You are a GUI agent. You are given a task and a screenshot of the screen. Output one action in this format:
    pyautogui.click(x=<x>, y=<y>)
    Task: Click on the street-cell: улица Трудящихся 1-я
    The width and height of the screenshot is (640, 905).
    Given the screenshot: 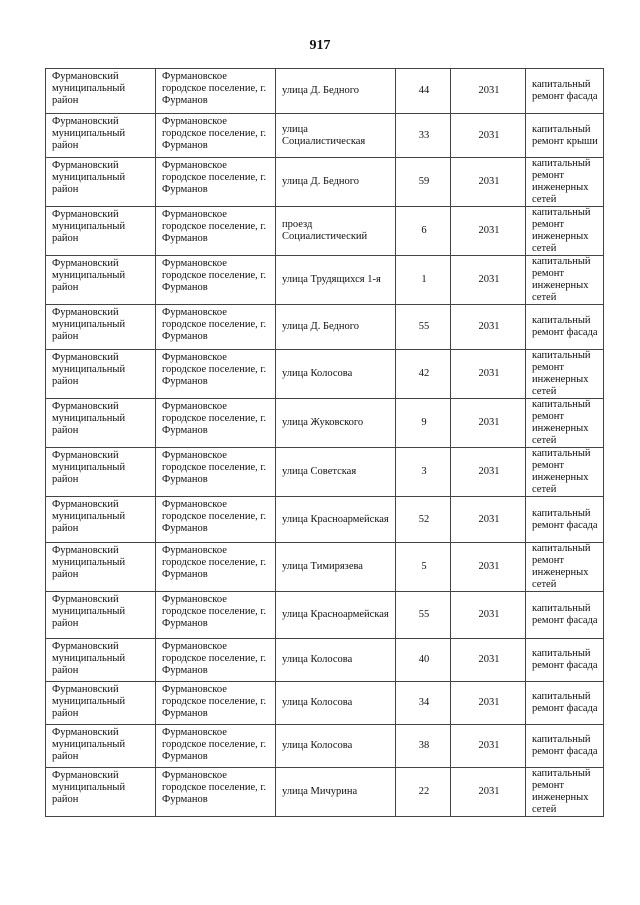 What is the action you would take?
    pyautogui.click(x=335, y=280)
    